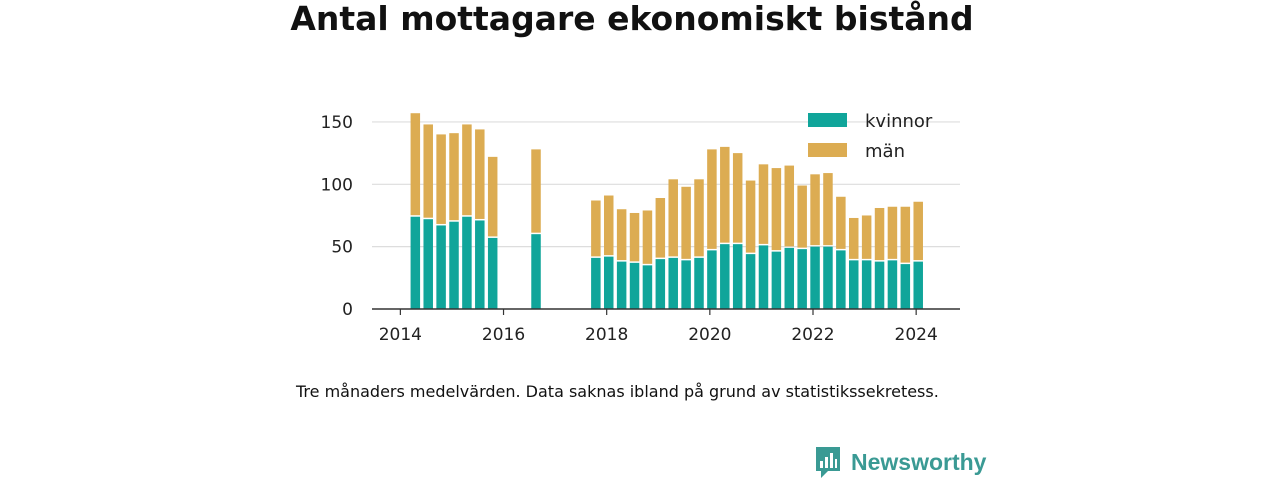 The image size is (1280, 480). Describe the element at coordinates (827, 150) in the screenshot. I see `legend-swatch-man` at that location.